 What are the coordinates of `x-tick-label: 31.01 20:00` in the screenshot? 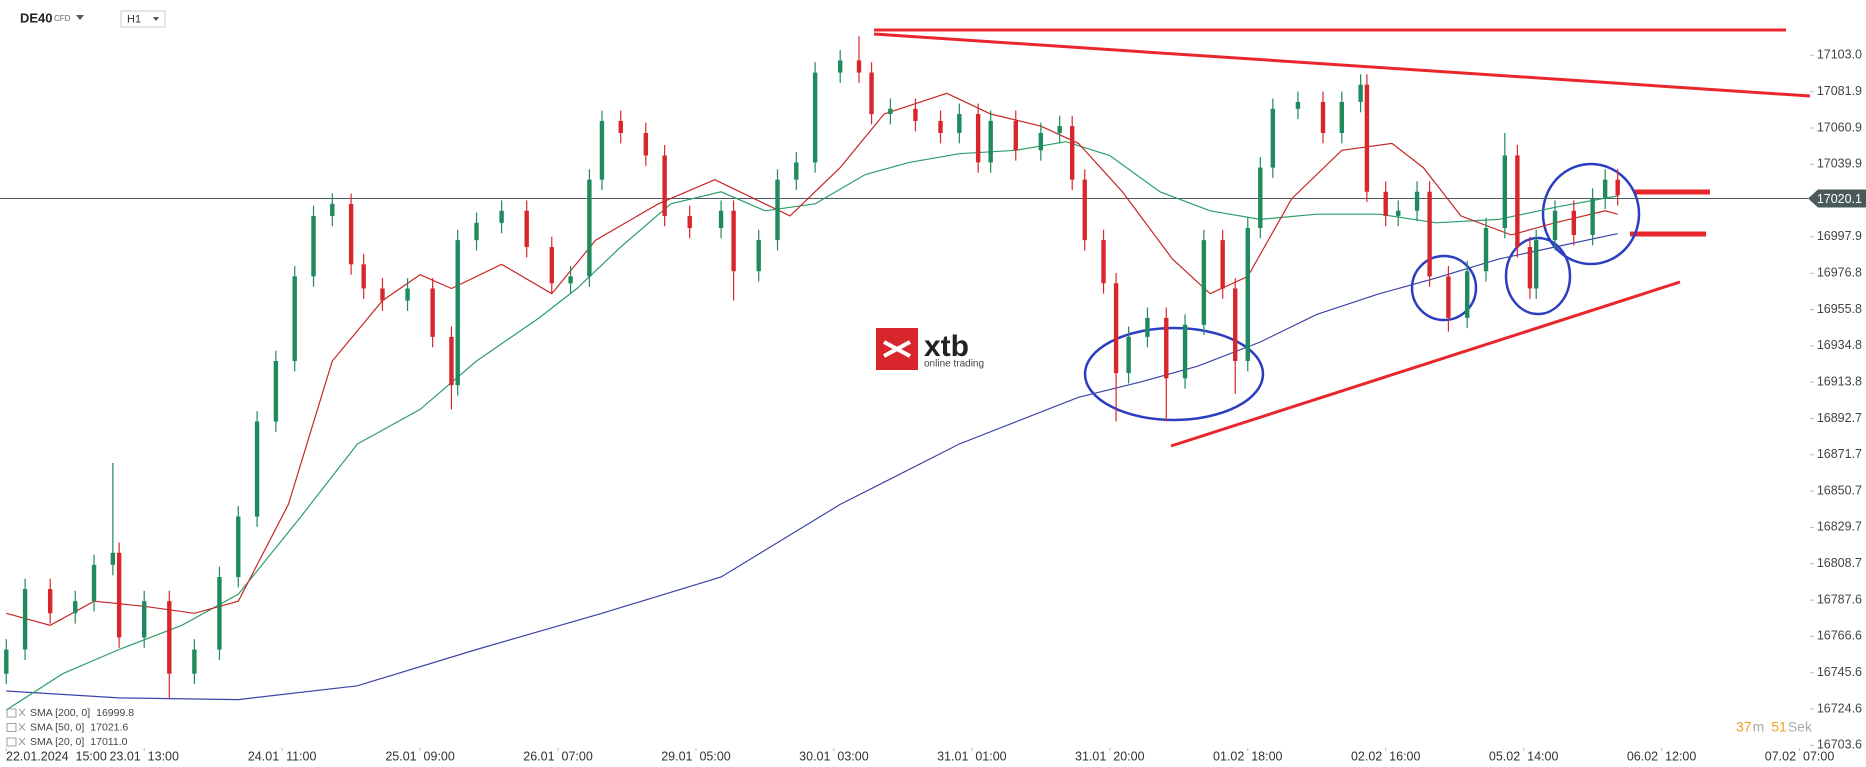 It's located at (1110, 756).